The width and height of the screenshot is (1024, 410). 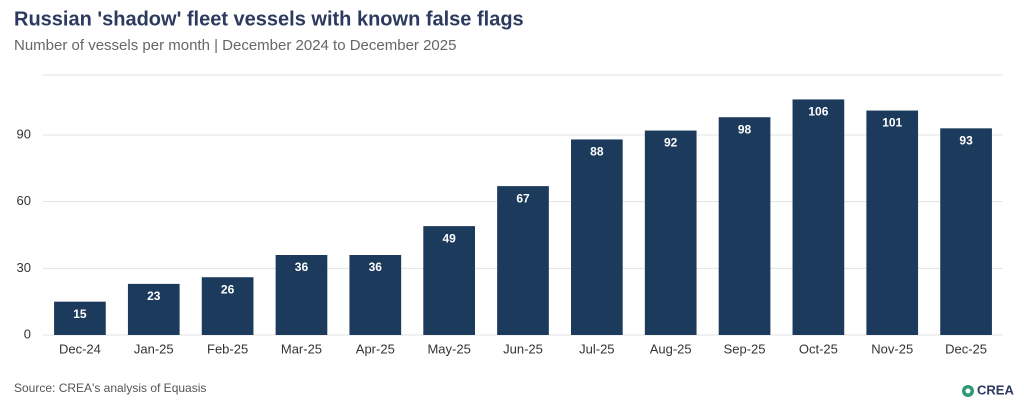 What do you see at coordinates (301, 348) in the screenshot?
I see `x-tick-label: Mar-25` at bounding box center [301, 348].